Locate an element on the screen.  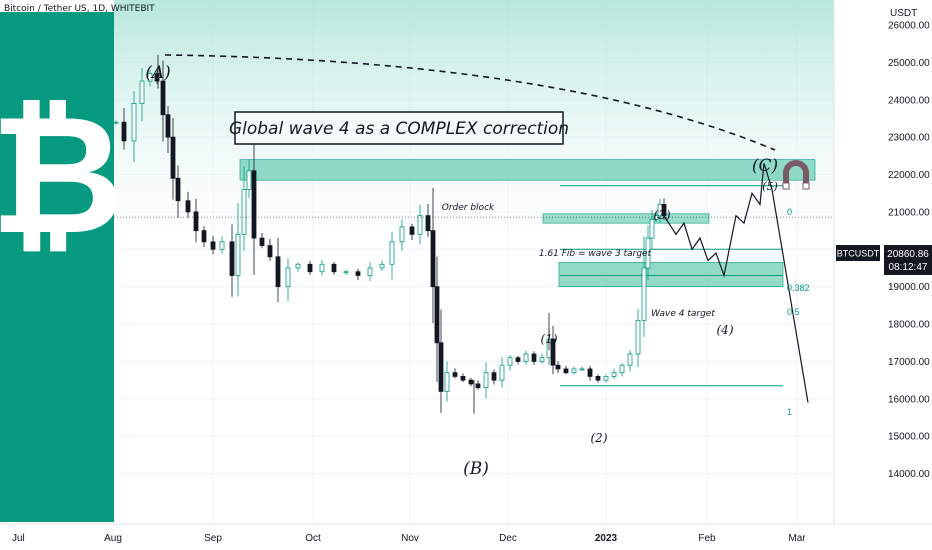
order-block-label: Order block is located at coordinates (468, 208).